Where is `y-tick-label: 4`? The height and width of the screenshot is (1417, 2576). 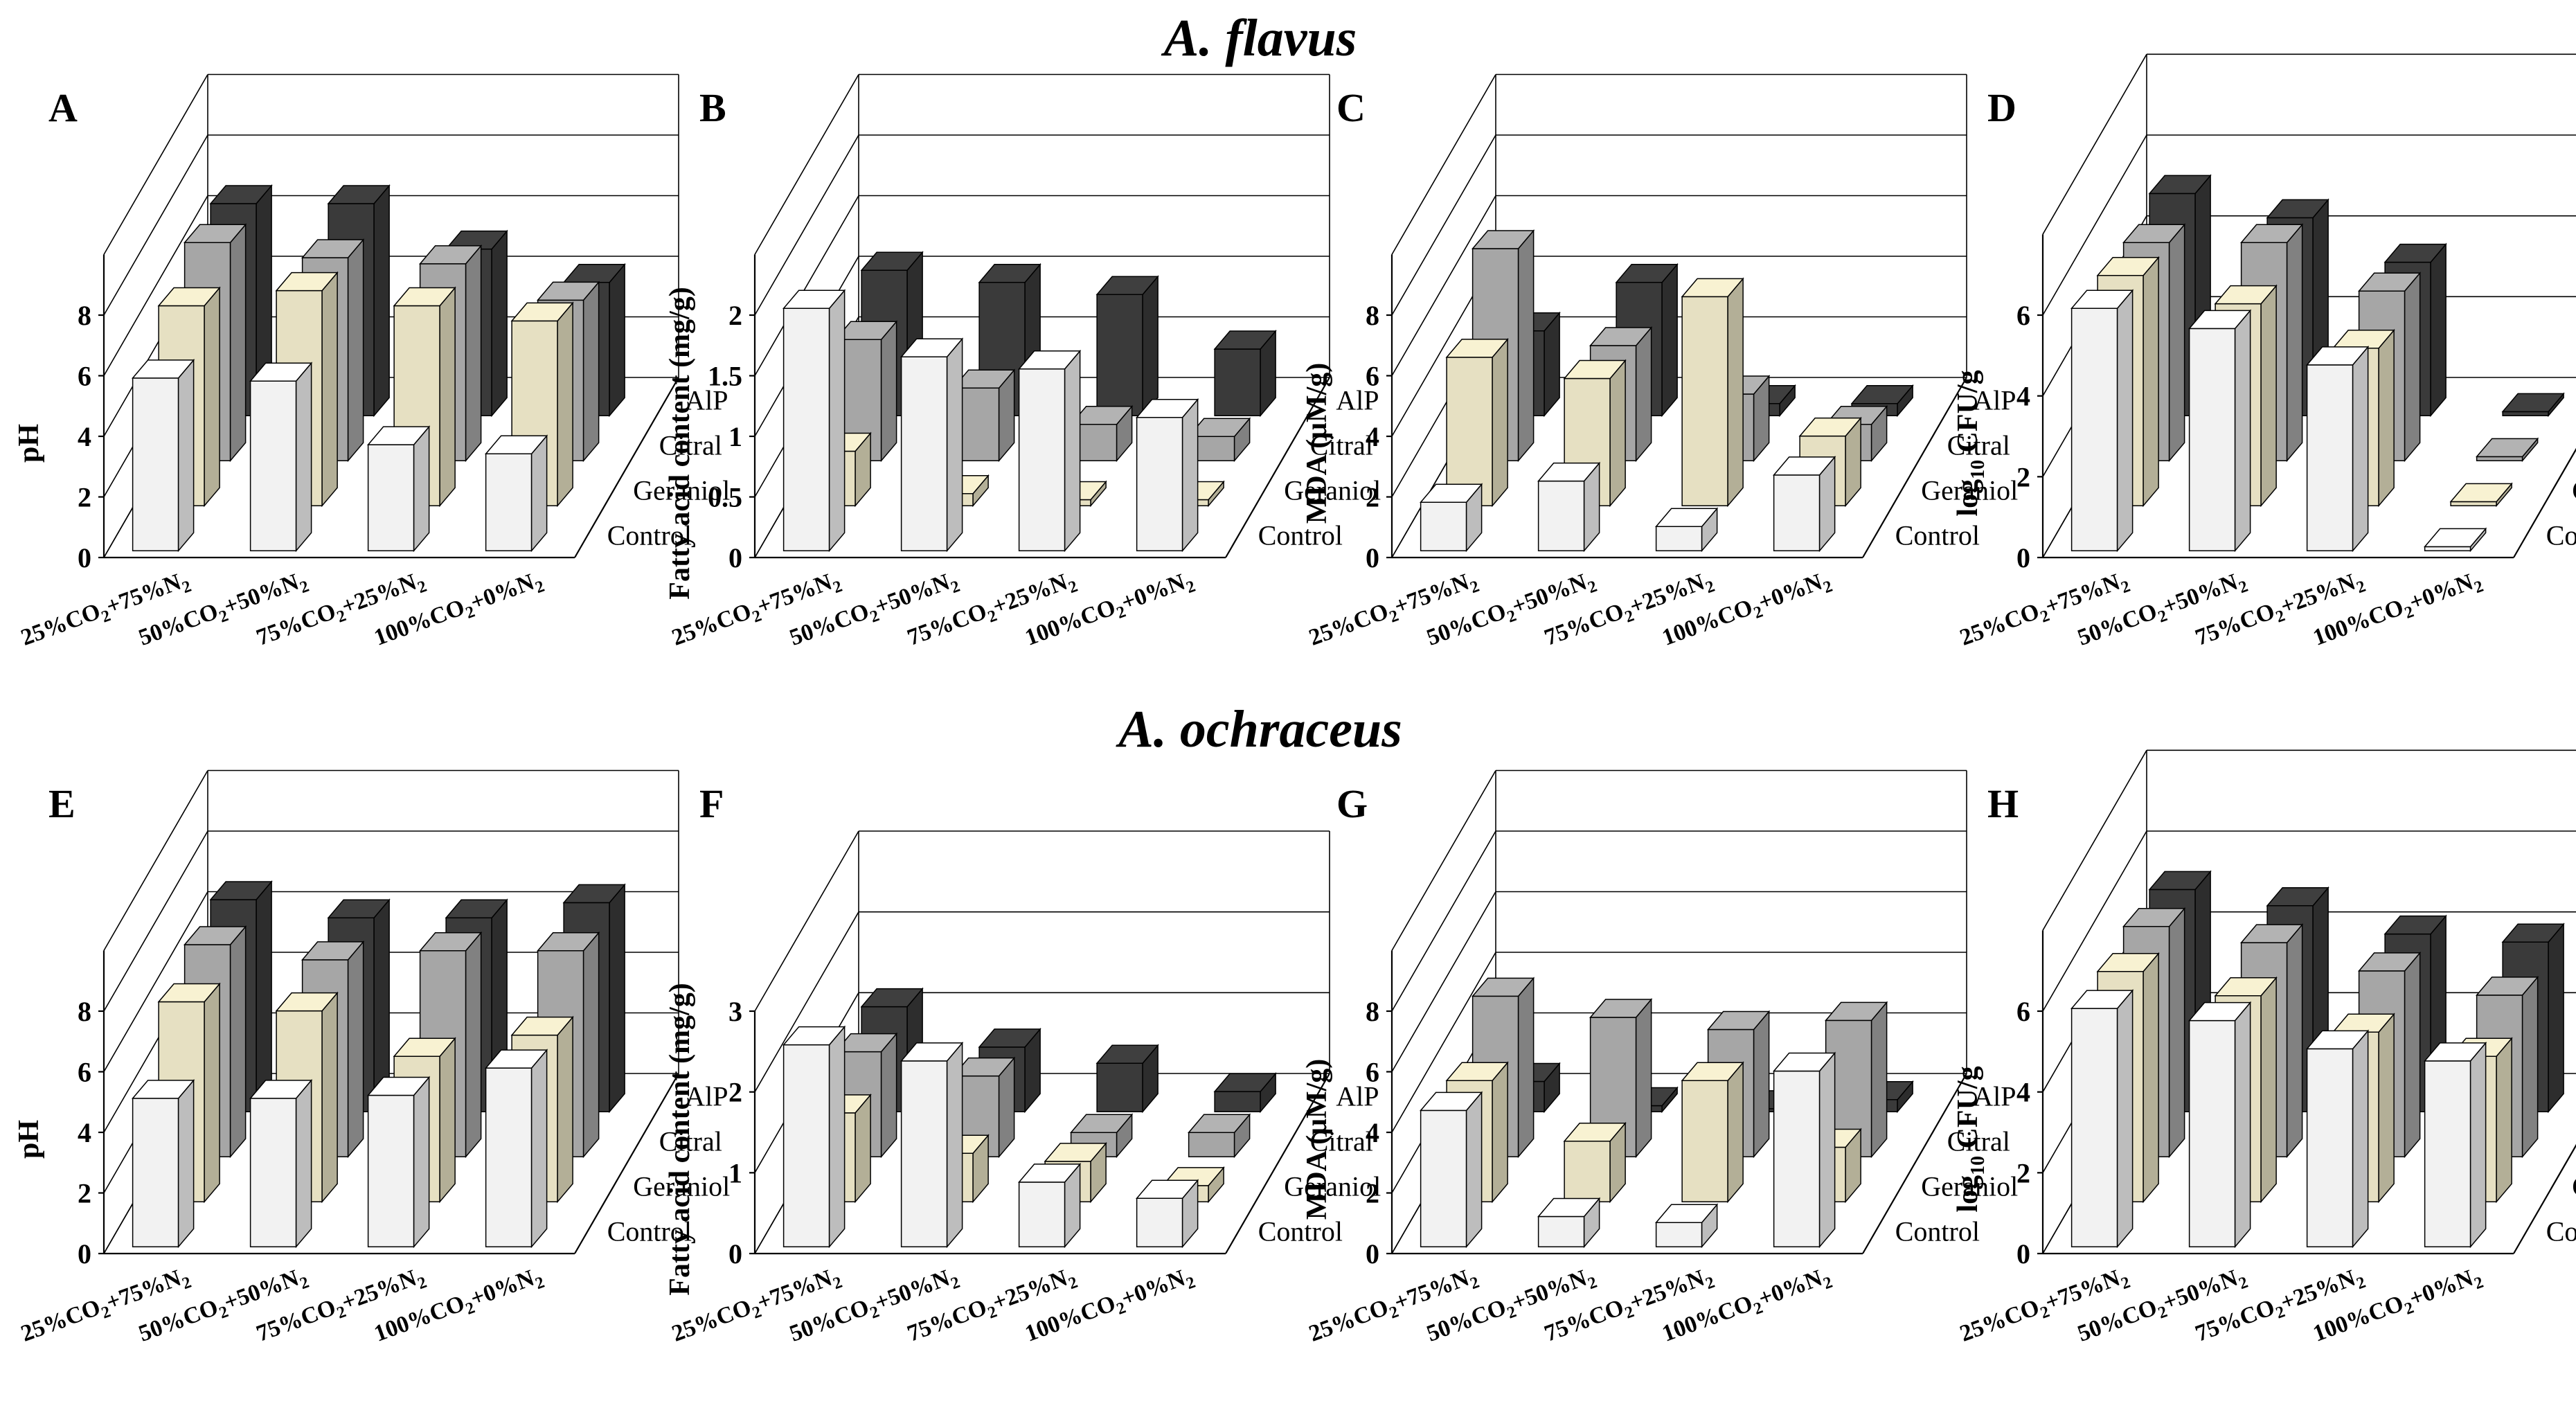
y-tick-label: 4 is located at coordinates (2023, 1092).